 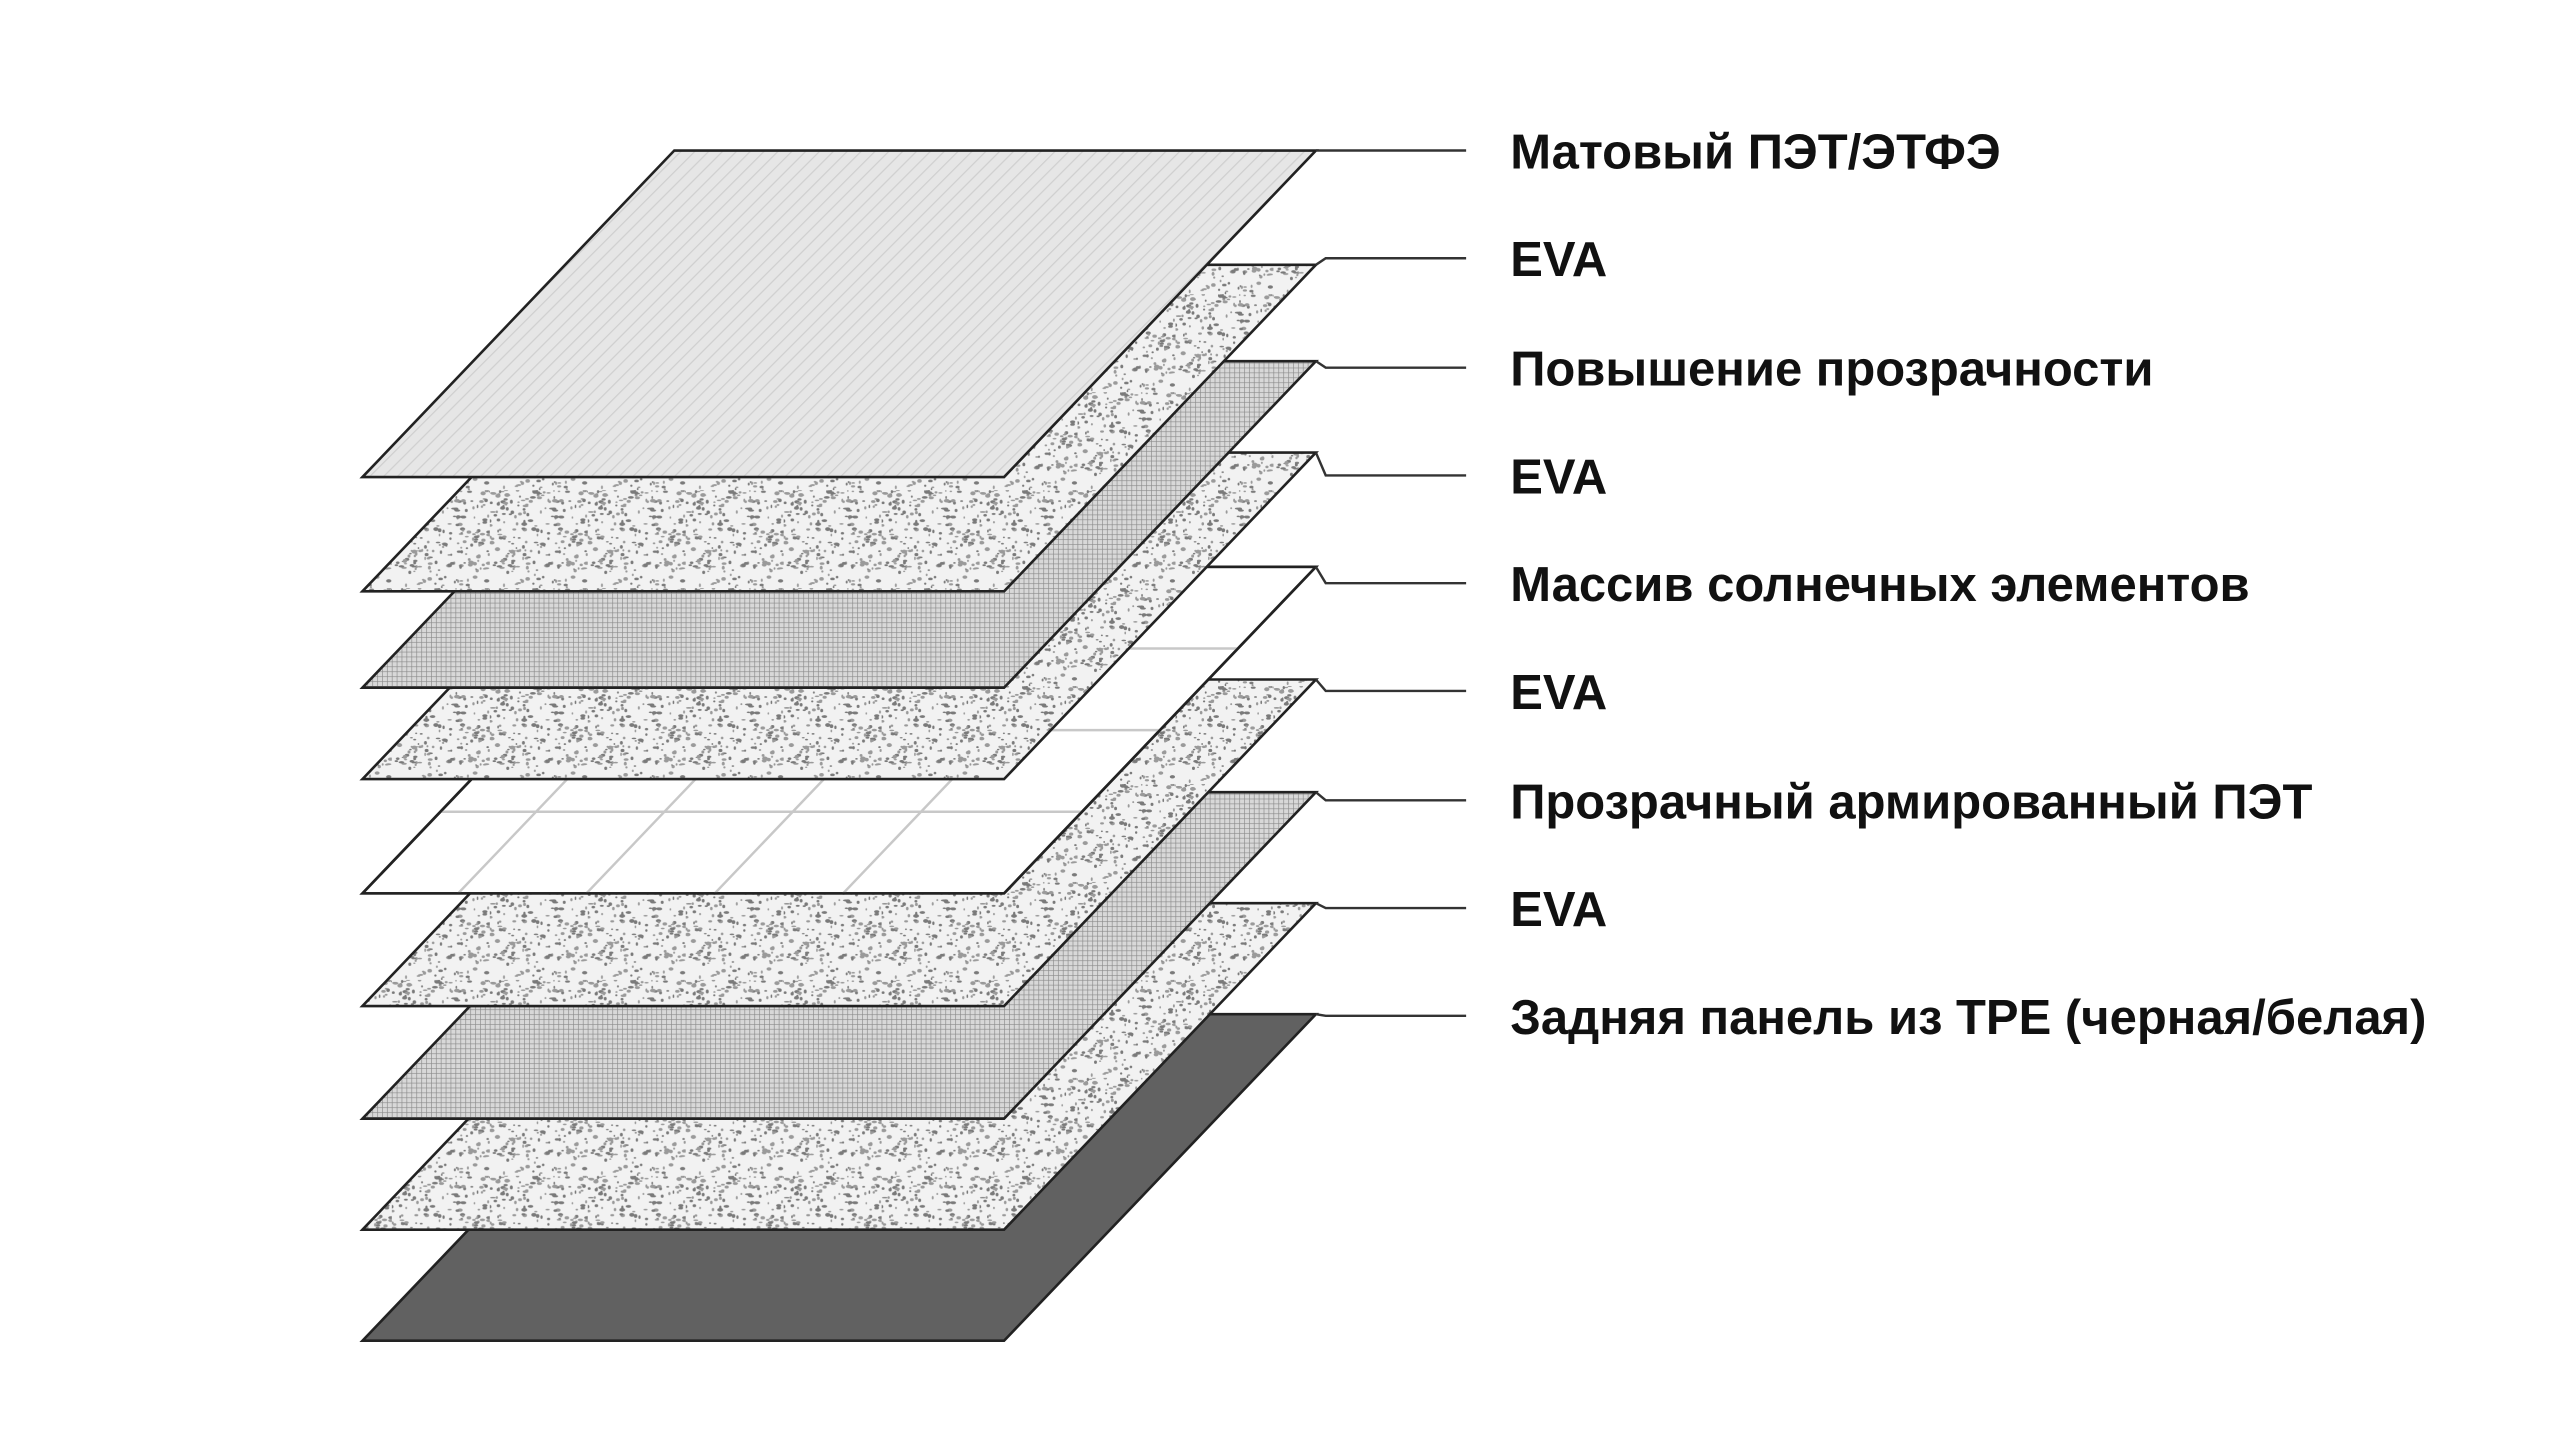 I want to click on layer-label: Прозрачный армированный ПЭТ, so click(x=1911, y=802).